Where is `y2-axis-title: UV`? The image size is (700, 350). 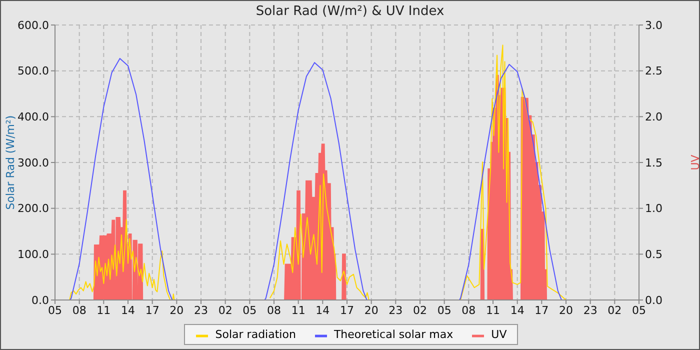
y2-axis-title: UV is located at coordinates (694, 162).